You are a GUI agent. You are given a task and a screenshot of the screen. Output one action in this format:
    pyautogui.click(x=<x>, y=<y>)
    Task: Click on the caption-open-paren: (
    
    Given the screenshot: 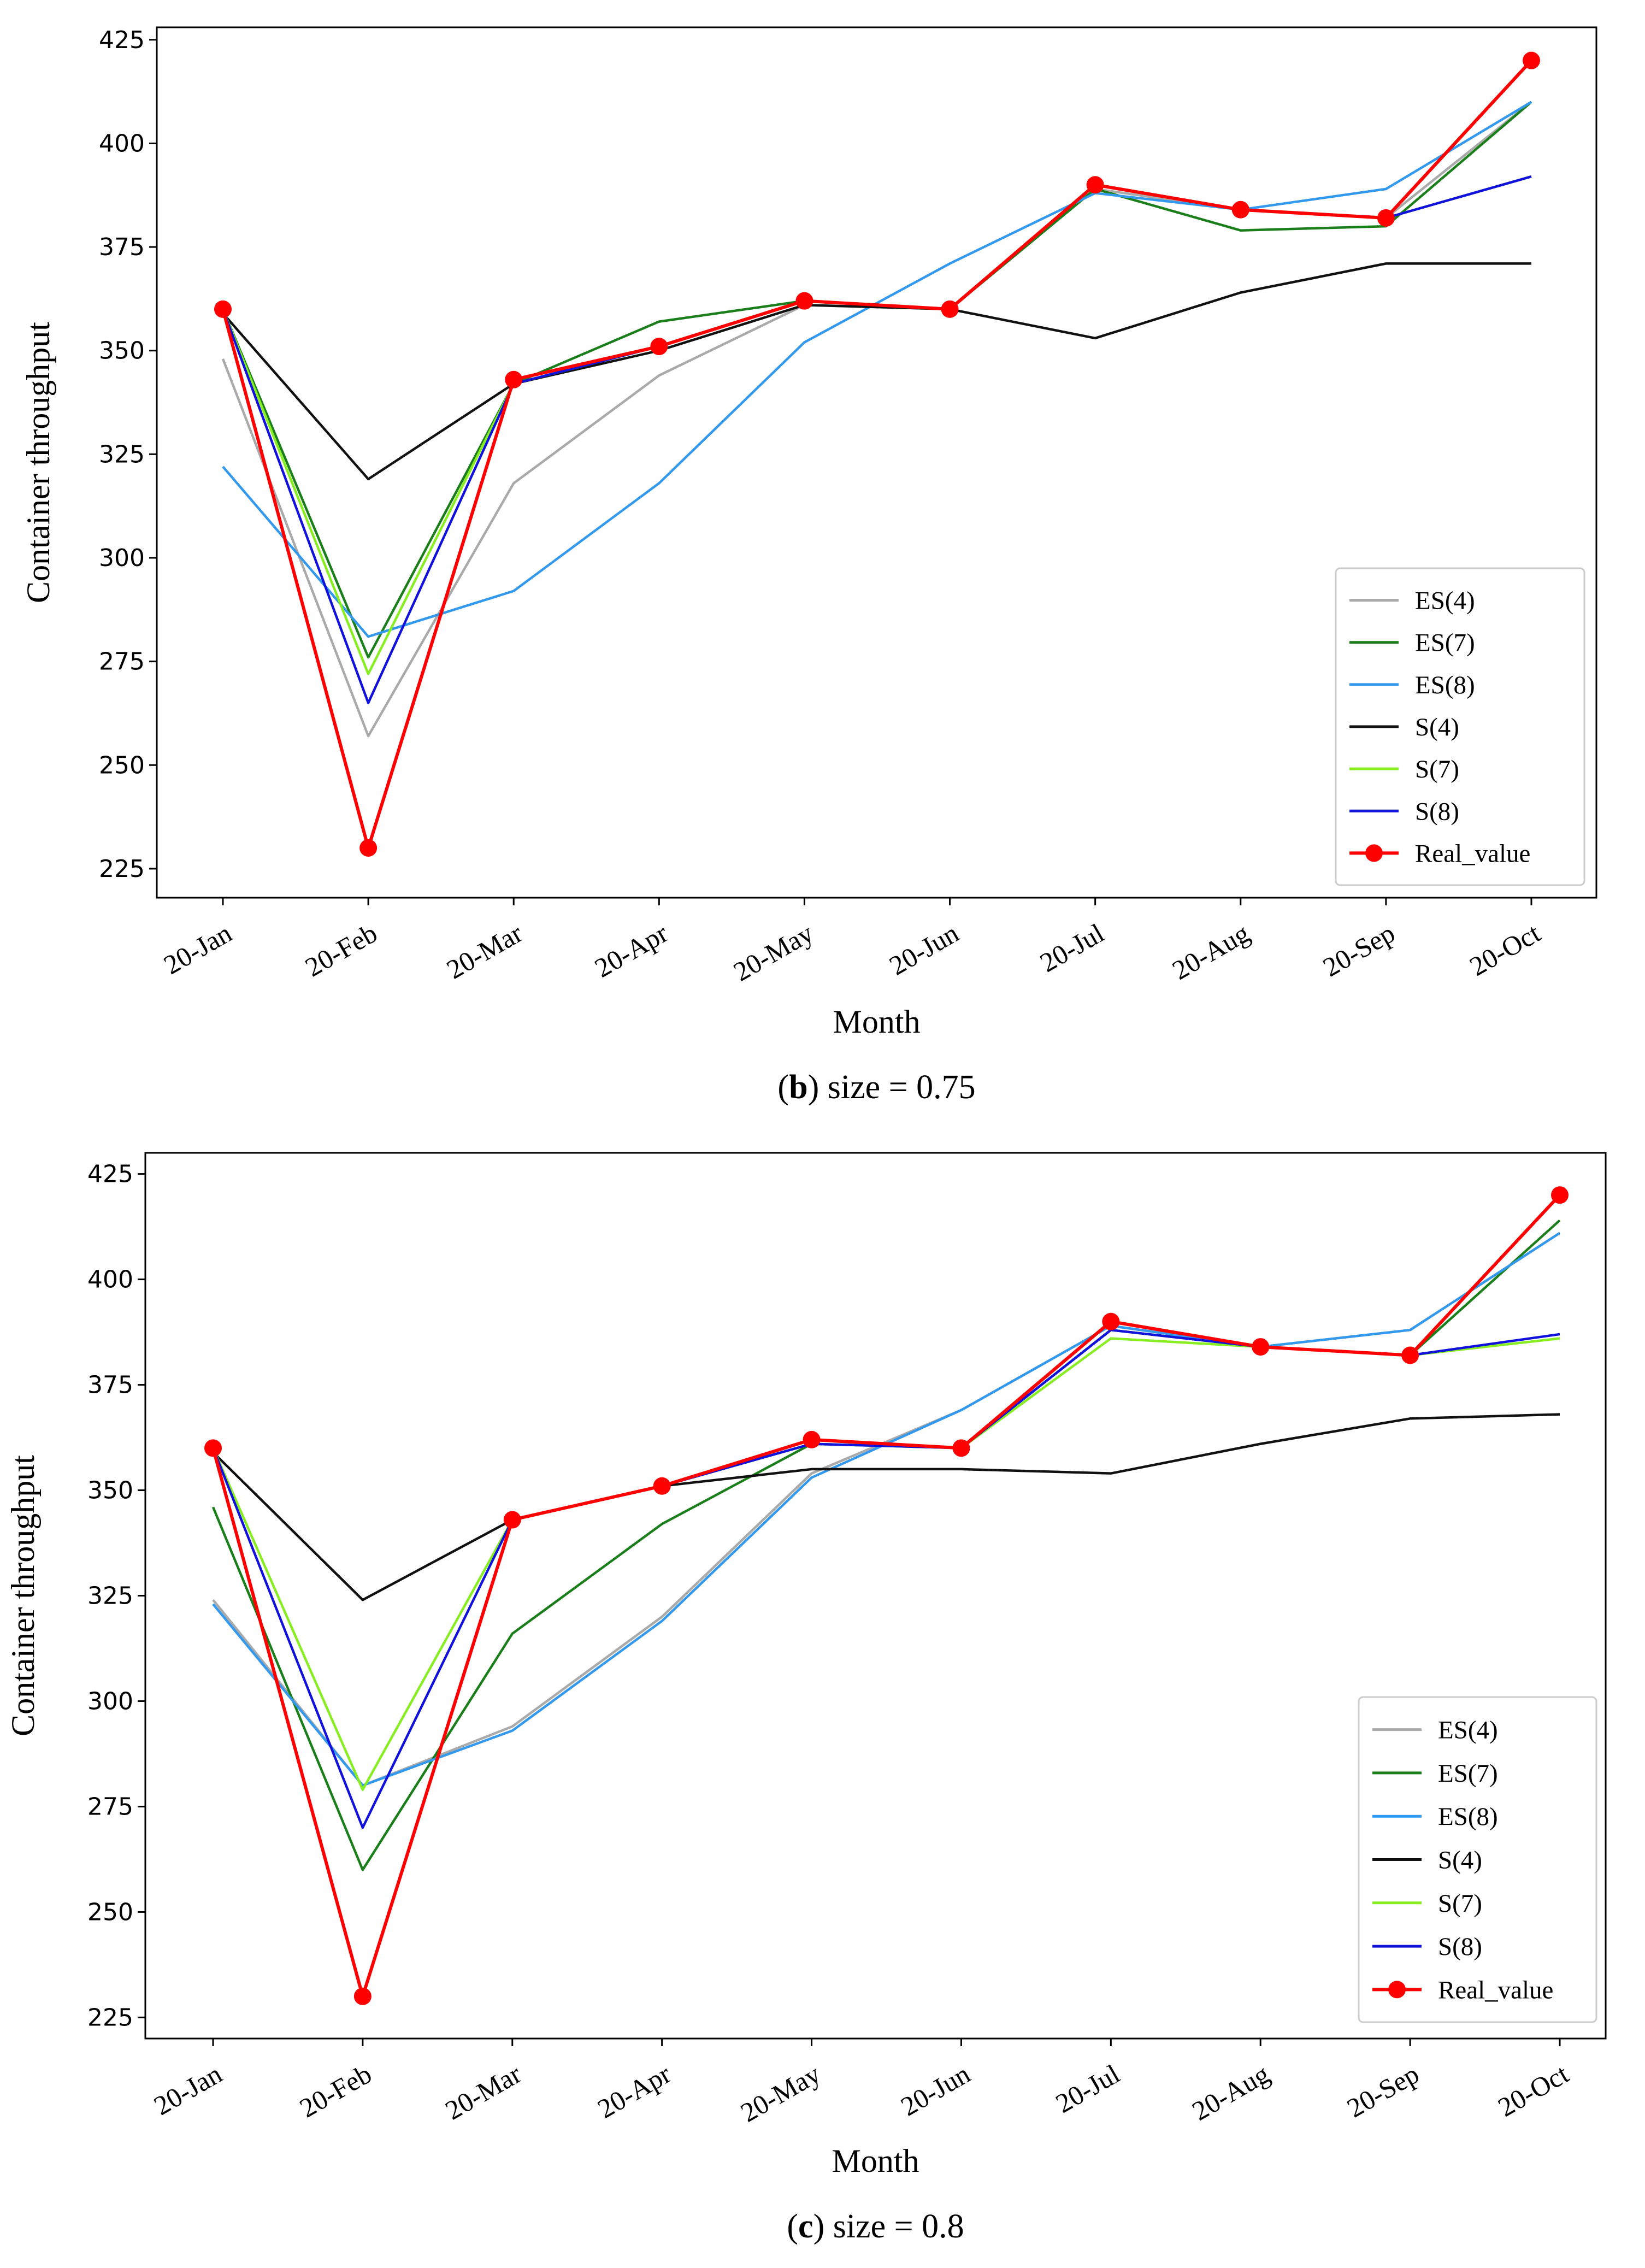 What is the action you would take?
    pyautogui.click(x=783, y=1087)
    